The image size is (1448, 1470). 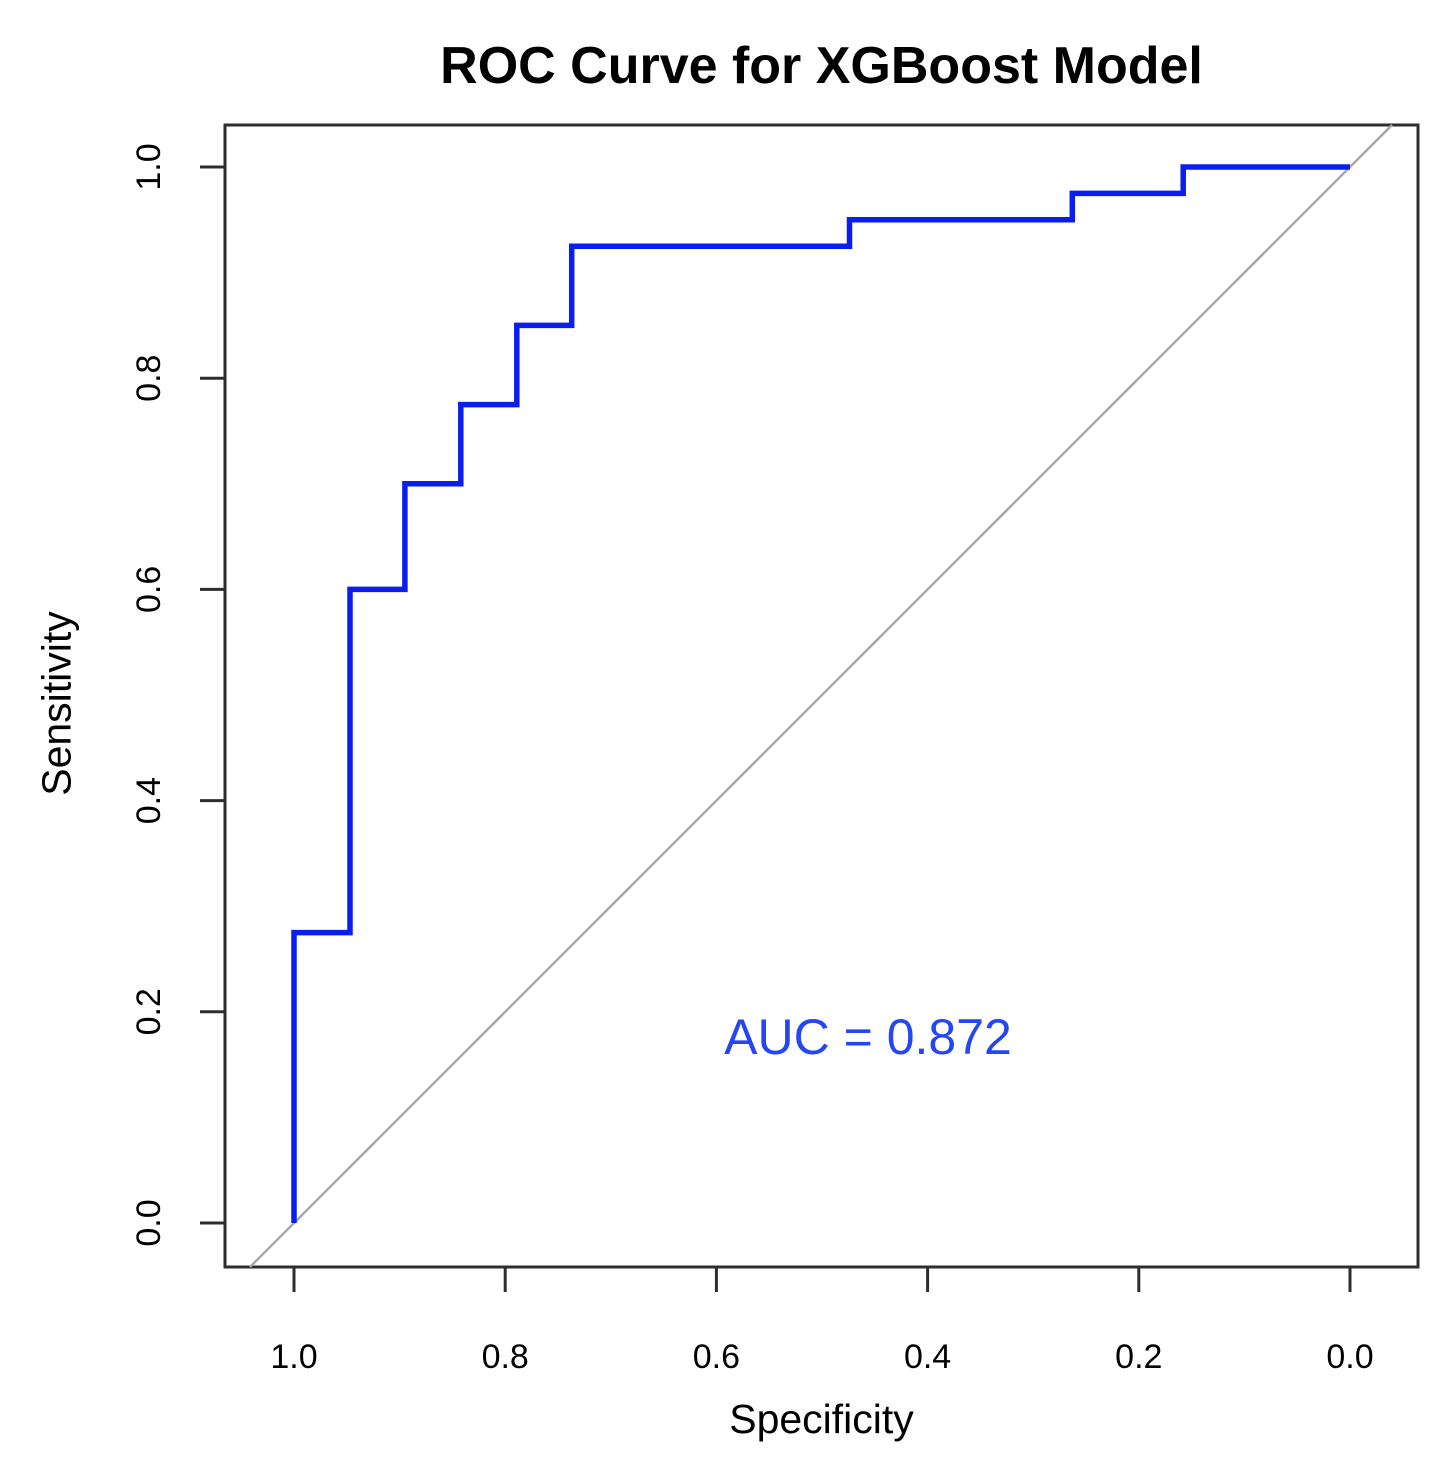 What do you see at coordinates (149, 378) in the screenshot?
I see `y-tick-label: 0.8` at bounding box center [149, 378].